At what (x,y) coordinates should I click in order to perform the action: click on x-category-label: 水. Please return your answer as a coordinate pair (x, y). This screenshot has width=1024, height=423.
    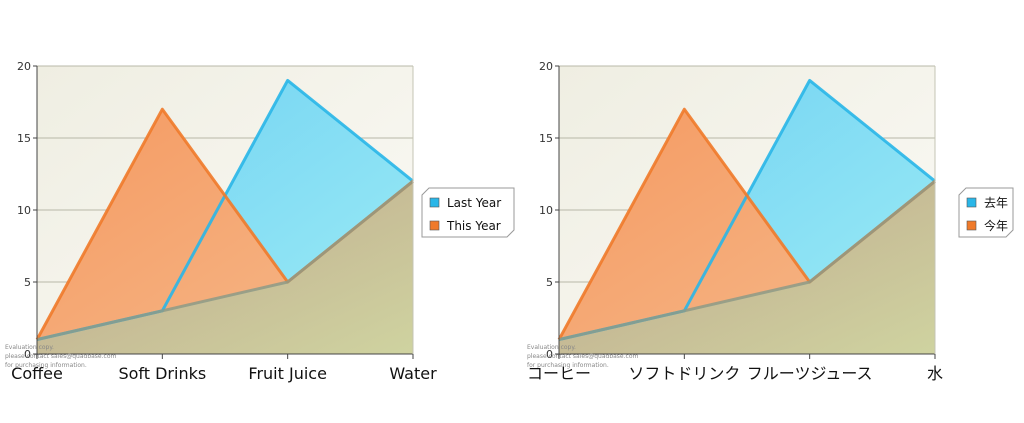
    Looking at the image, I should click on (935, 373).